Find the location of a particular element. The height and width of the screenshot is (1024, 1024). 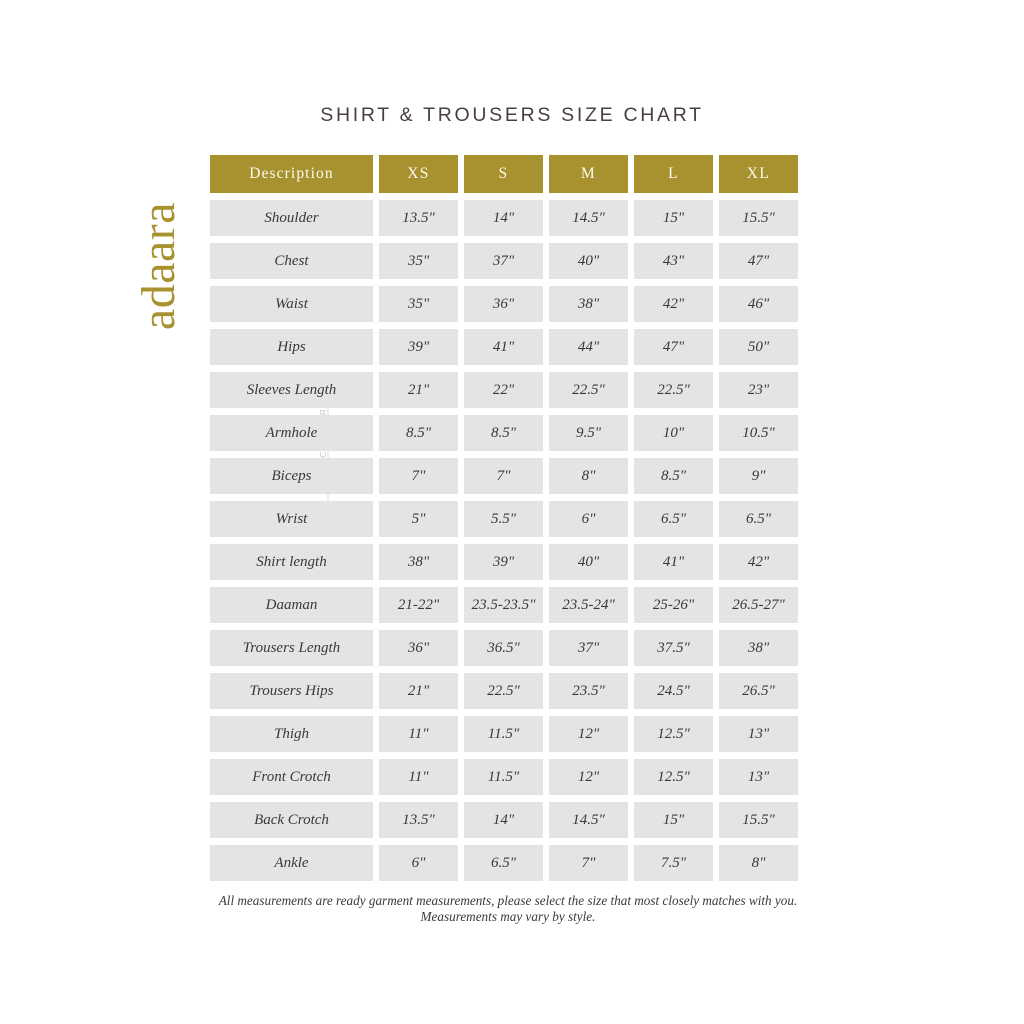

measurement-cell: 5" is located at coordinates (418, 519).